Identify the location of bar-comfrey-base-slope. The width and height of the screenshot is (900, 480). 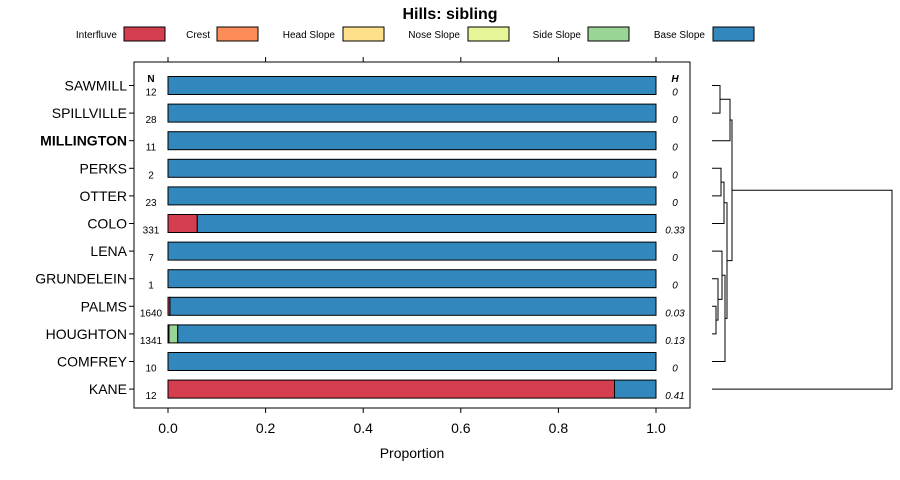
(412, 361).